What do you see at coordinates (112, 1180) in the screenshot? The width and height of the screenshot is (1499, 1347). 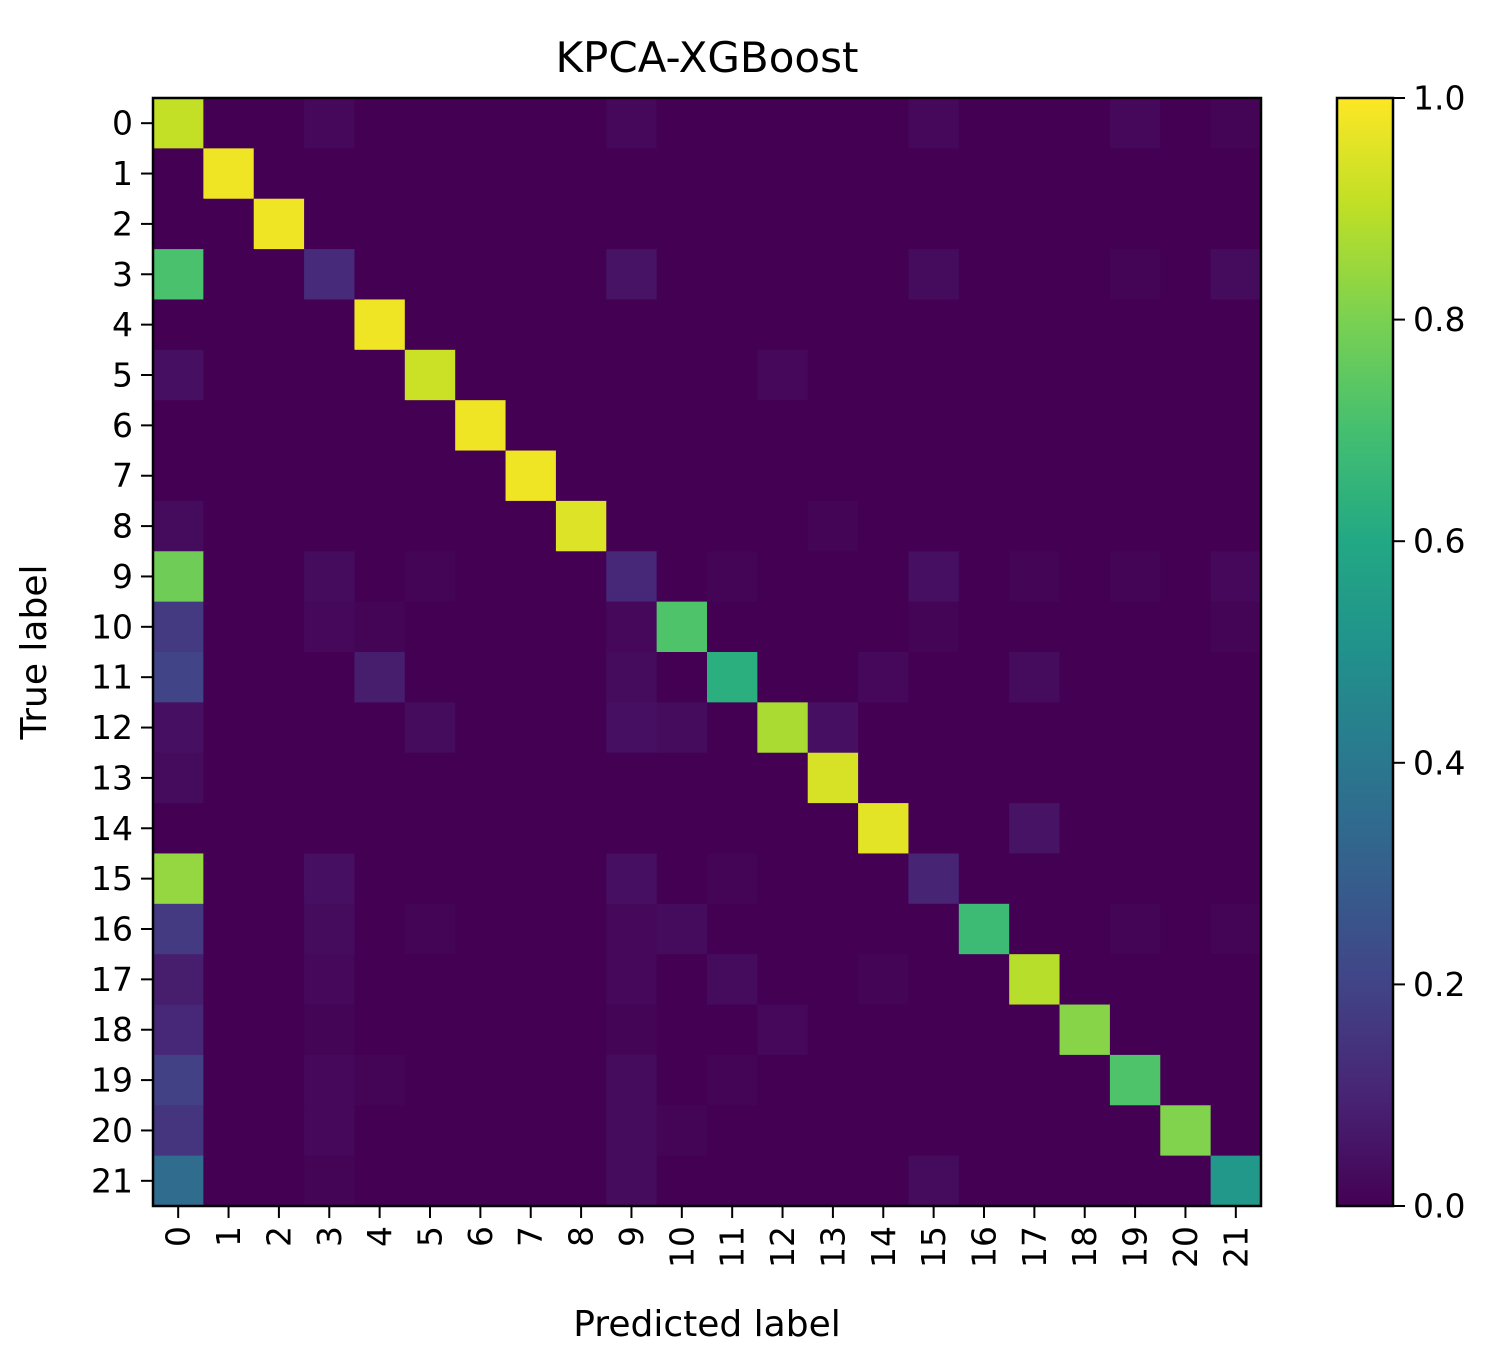 I see `y-tick-label: 21` at bounding box center [112, 1180].